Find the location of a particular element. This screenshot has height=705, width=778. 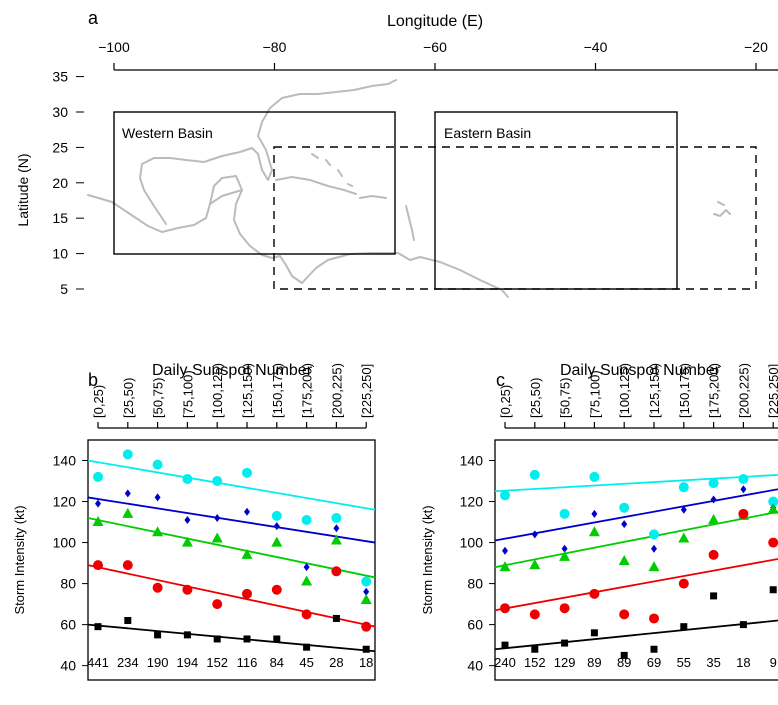

count-label: 152 is located at coordinates (535, 662).